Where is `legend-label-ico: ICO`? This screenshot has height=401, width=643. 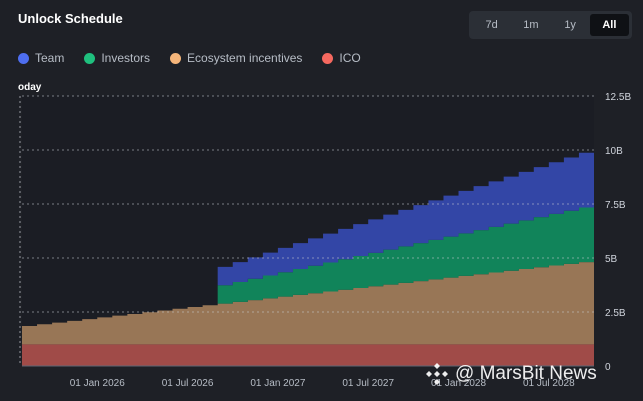
legend-label-ico: ICO is located at coordinates (350, 58).